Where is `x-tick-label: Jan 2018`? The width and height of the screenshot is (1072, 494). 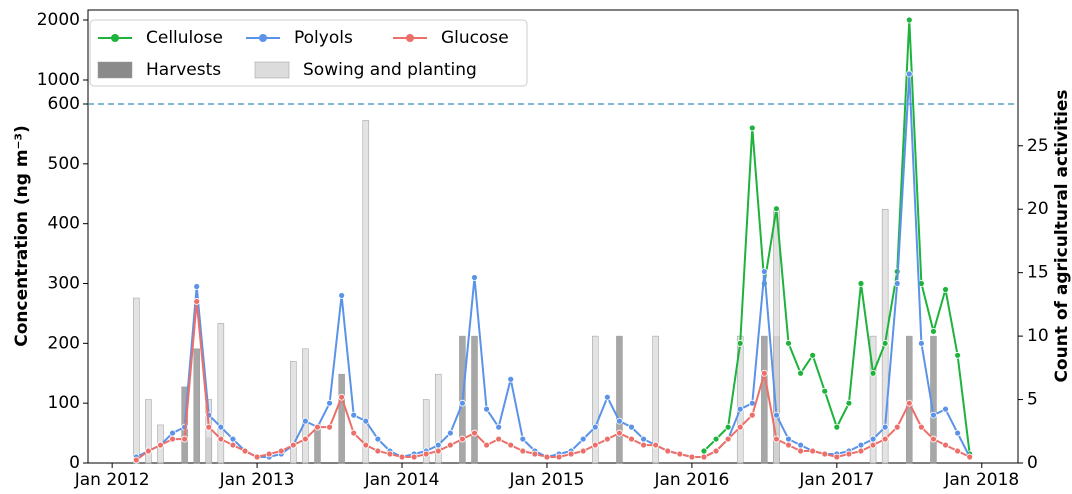
x-tick-label: Jan 2018 is located at coordinates (981, 480).